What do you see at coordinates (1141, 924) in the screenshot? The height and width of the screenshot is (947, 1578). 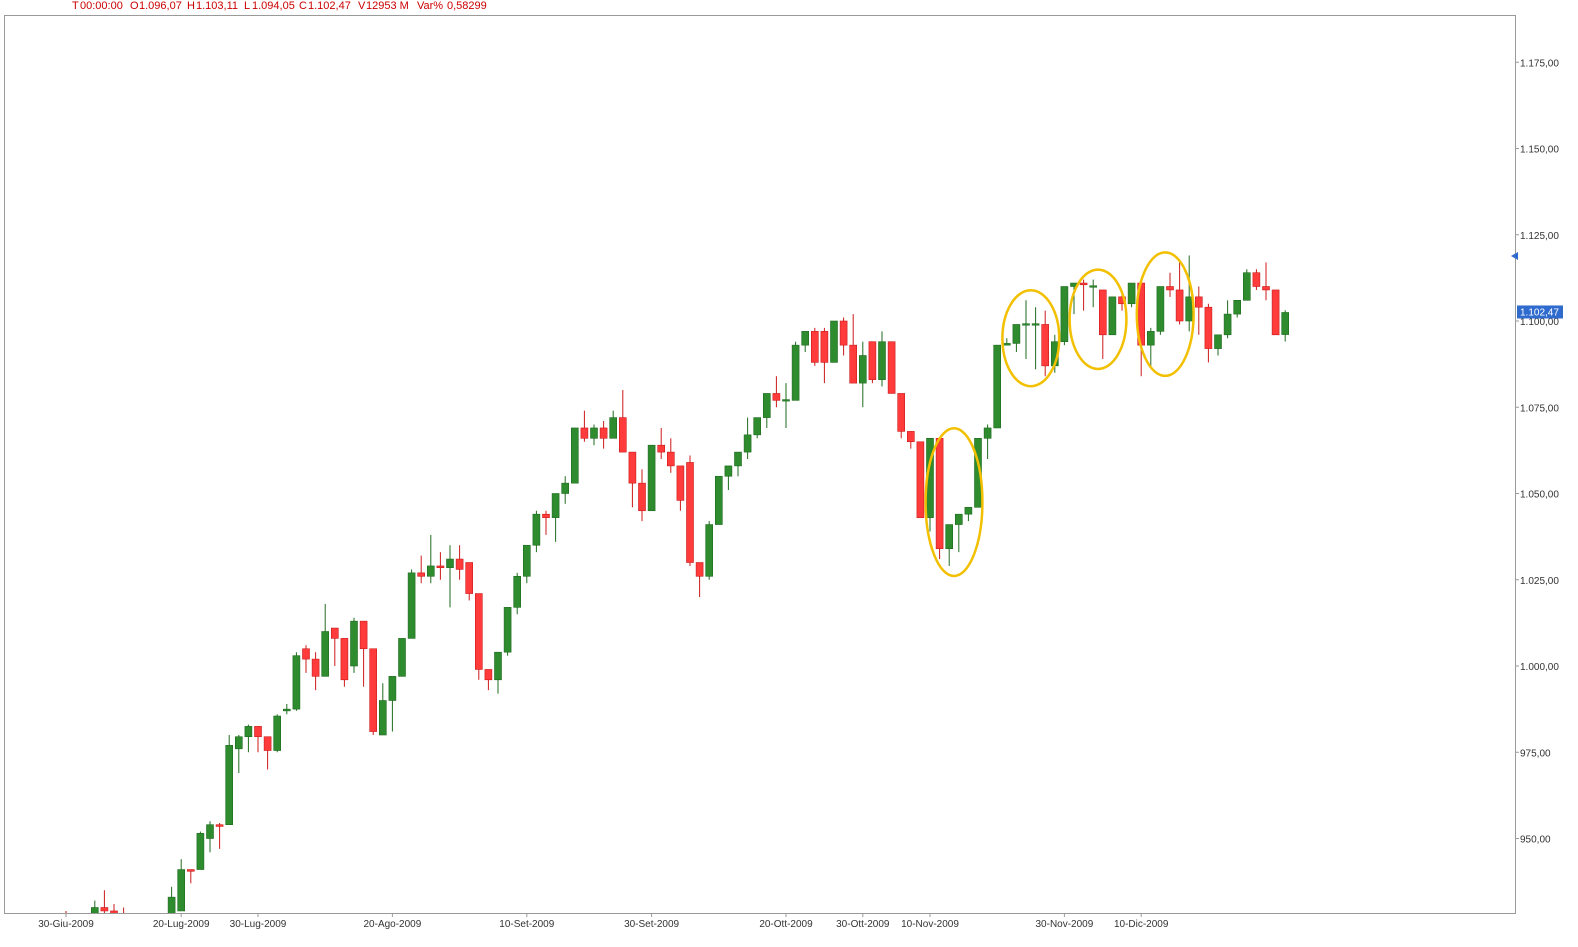 I see `x-tick-label: 10-Dic-2009` at bounding box center [1141, 924].